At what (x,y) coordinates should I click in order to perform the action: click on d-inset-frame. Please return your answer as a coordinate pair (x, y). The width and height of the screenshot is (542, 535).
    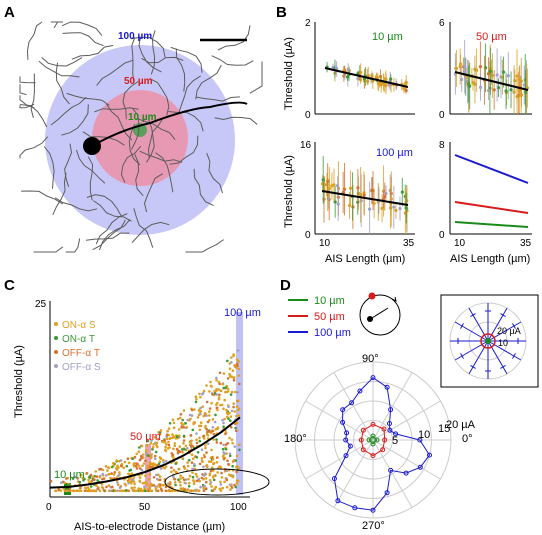
    Looking at the image, I should click on (489, 341).